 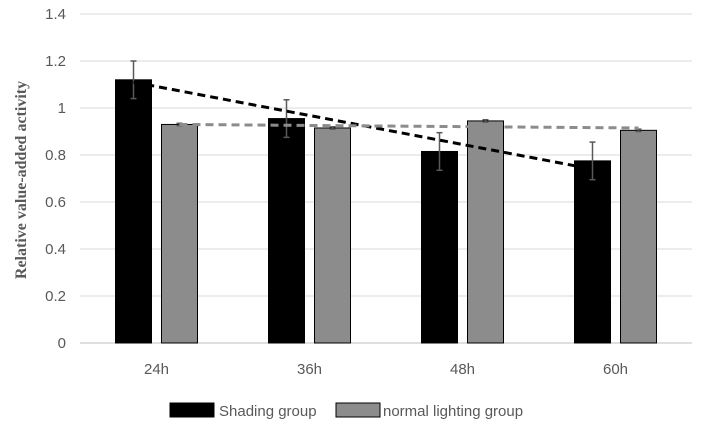 What do you see at coordinates (55, 61) in the screenshot?
I see `y-tick-label: 1.2` at bounding box center [55, 61].